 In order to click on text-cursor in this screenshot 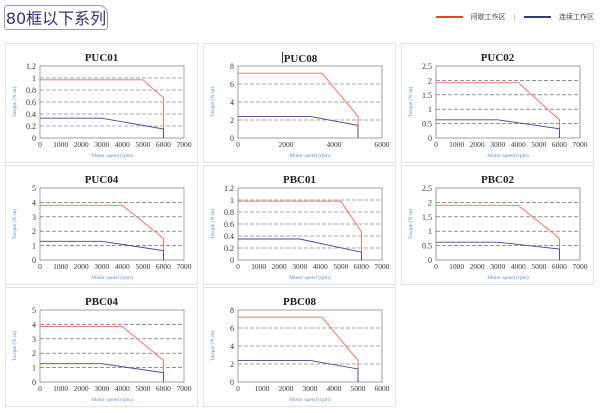, I will do `click(282, 57)`.